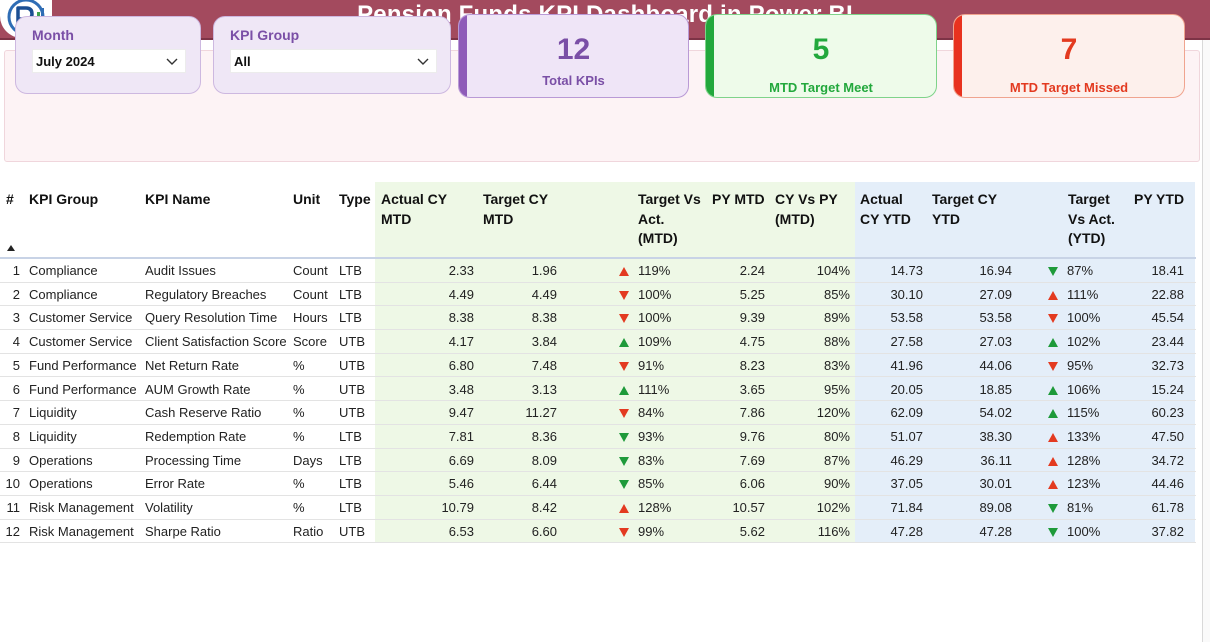  I want to click on cell-kpi-name: Redemption Rate, so click(196, 436).